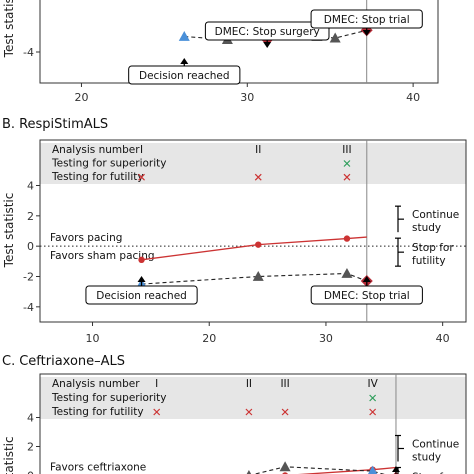 The width and height of the screenshot is (474, 474). What do you see at coordinates (86, 238) in the screenshot?
I see `favors-upper-label: Favors pacing` at bounding box center [86, 238].